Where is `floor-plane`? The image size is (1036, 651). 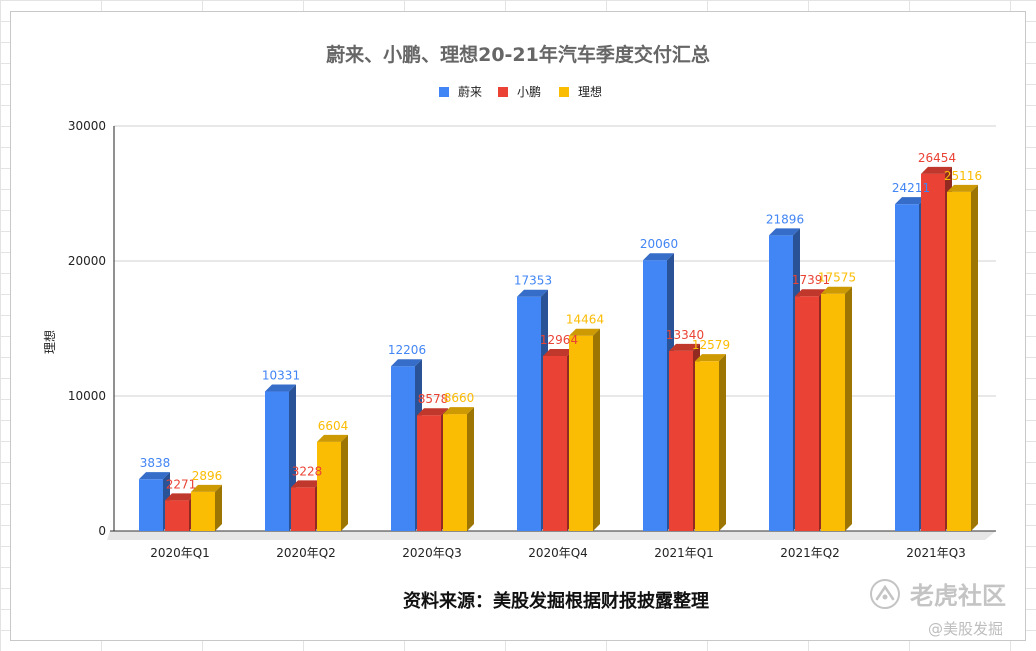
floor-plane is located at coordinates (551, 535).